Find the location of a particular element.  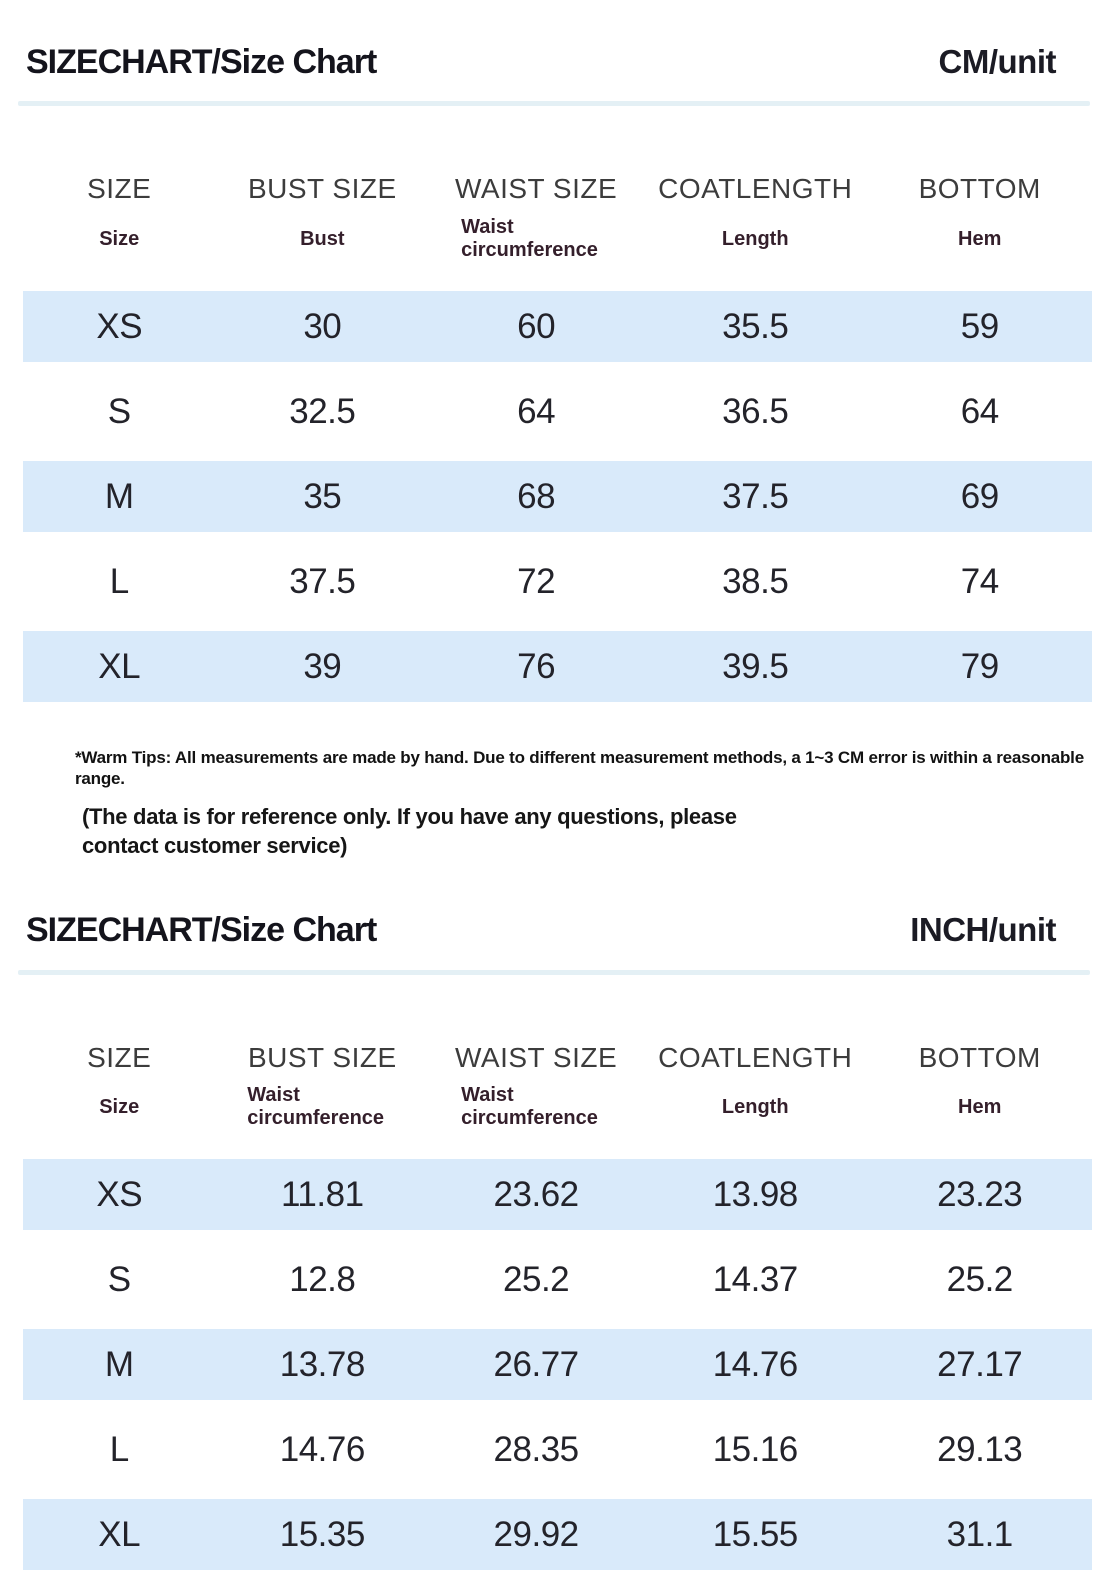

column-header-size: SIZE Size is located at coordinates (119, 219).